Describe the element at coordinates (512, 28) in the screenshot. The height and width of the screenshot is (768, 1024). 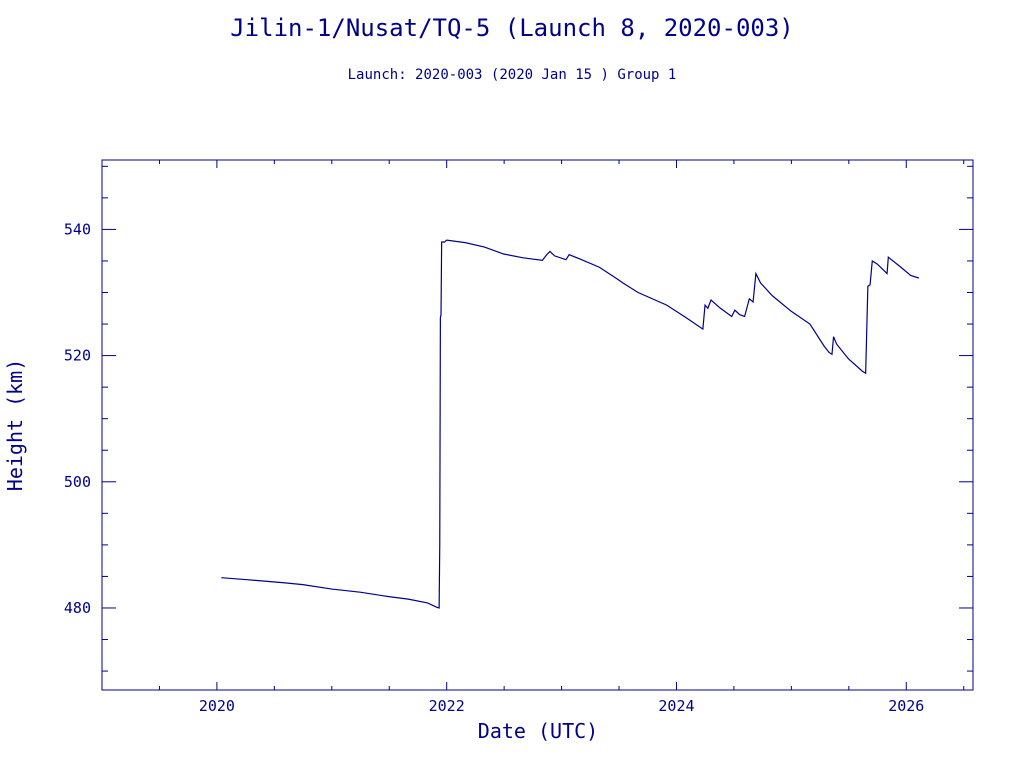
I see `chart-title: Jilin-1/Nusat/TQ-5 (Launch 8, 2020-003)` at that location.